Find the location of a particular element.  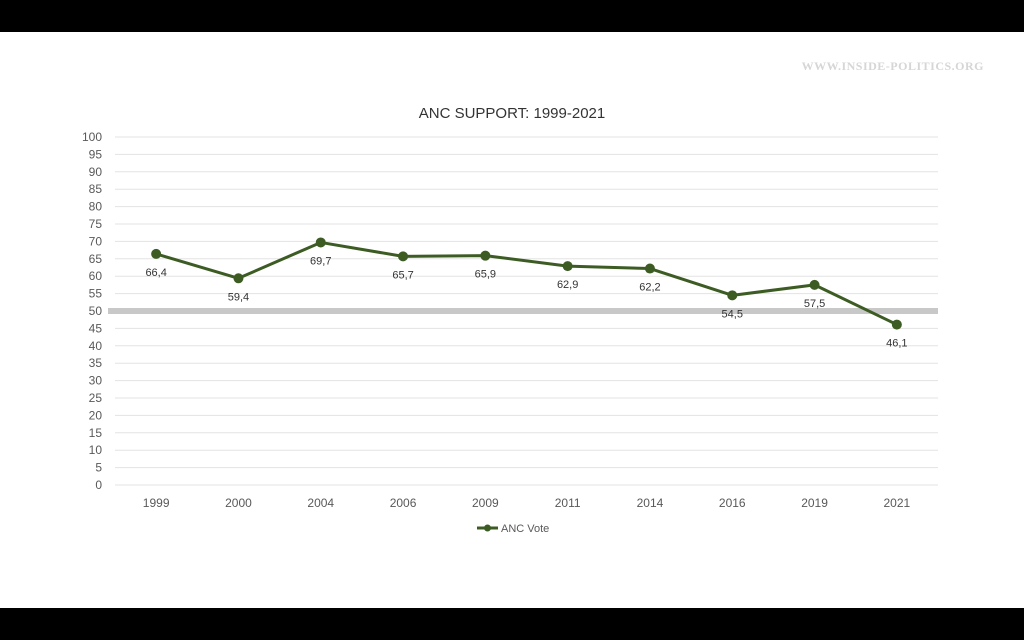

y-tick-label: 20 is located at coordinates (96, 415).